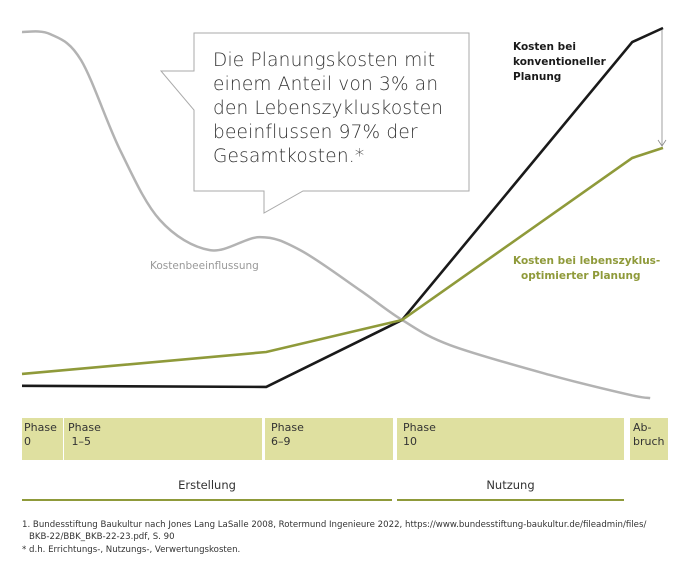 The width and height of the screenshot is (690, 565). I want to click on phase-10: Phase 10, so click(510, 439).